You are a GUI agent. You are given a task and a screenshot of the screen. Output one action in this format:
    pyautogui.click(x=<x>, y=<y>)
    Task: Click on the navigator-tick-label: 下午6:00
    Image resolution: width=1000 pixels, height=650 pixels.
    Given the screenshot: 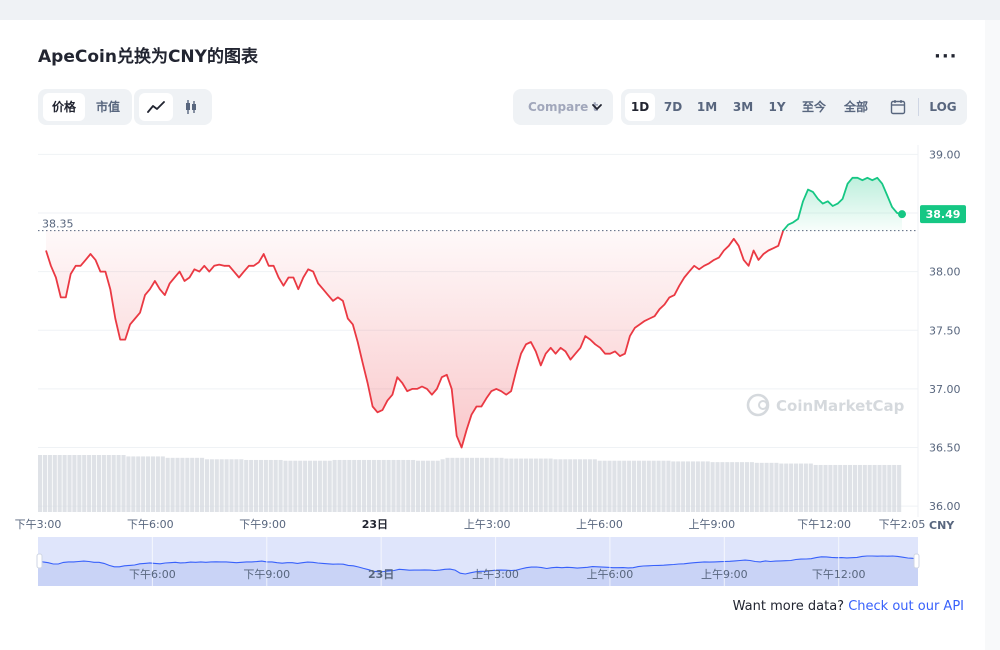 What is the action you would take?
    pyautogui.click(x=152, y=574)
    